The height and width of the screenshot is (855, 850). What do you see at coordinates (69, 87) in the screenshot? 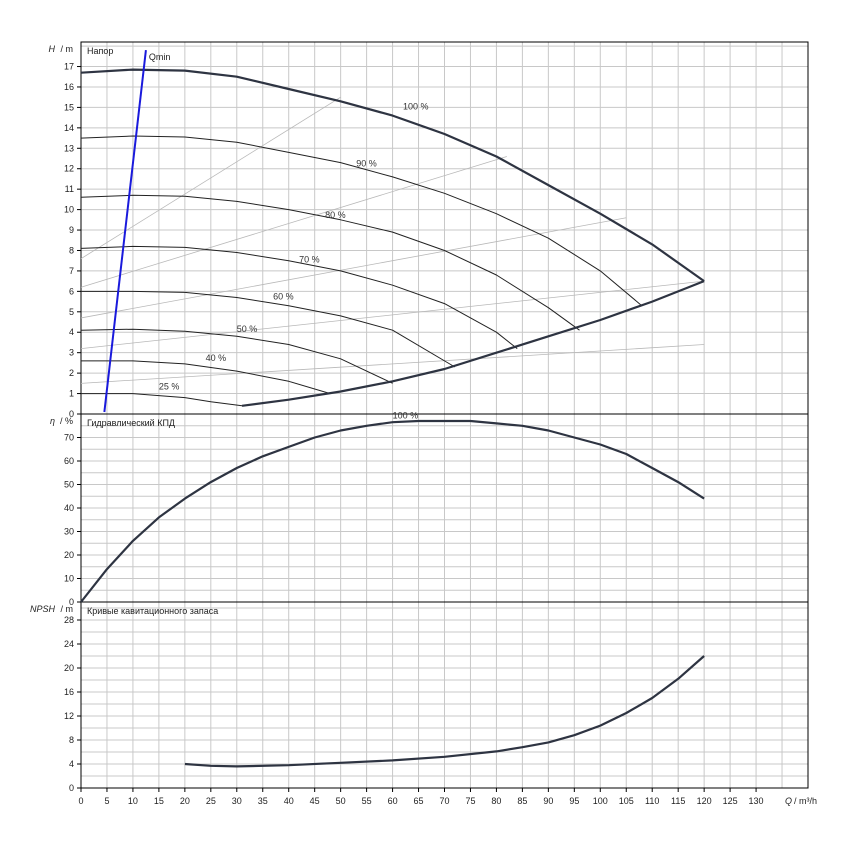
I see `y-tick-label: 16` at bounding box center [69, 87].